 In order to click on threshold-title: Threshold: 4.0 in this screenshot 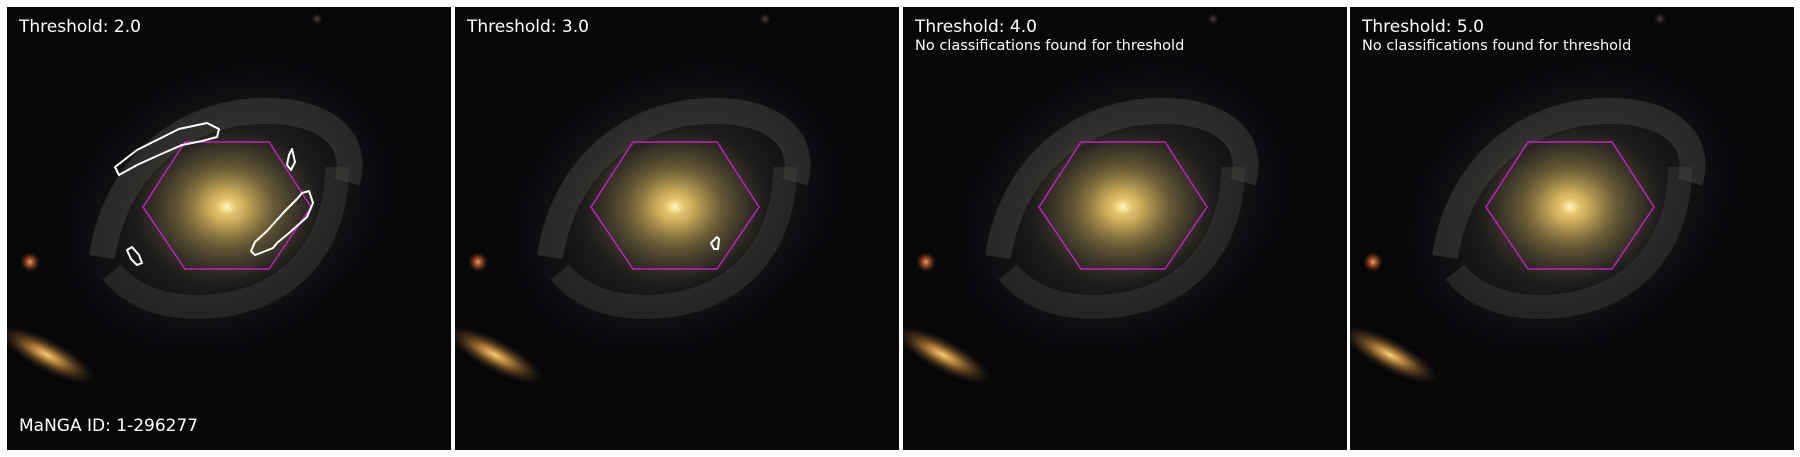, I will do `click(976, 27)`.